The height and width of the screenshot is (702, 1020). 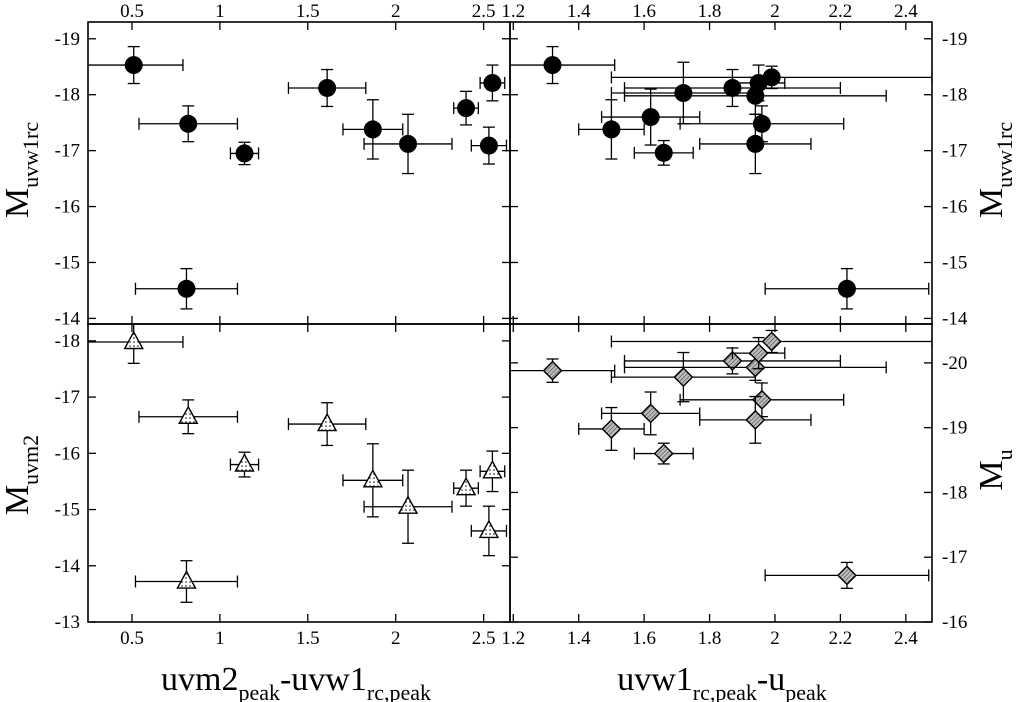 I want to click on top-right-ytick-label: -17, so click(x=954, y=151).